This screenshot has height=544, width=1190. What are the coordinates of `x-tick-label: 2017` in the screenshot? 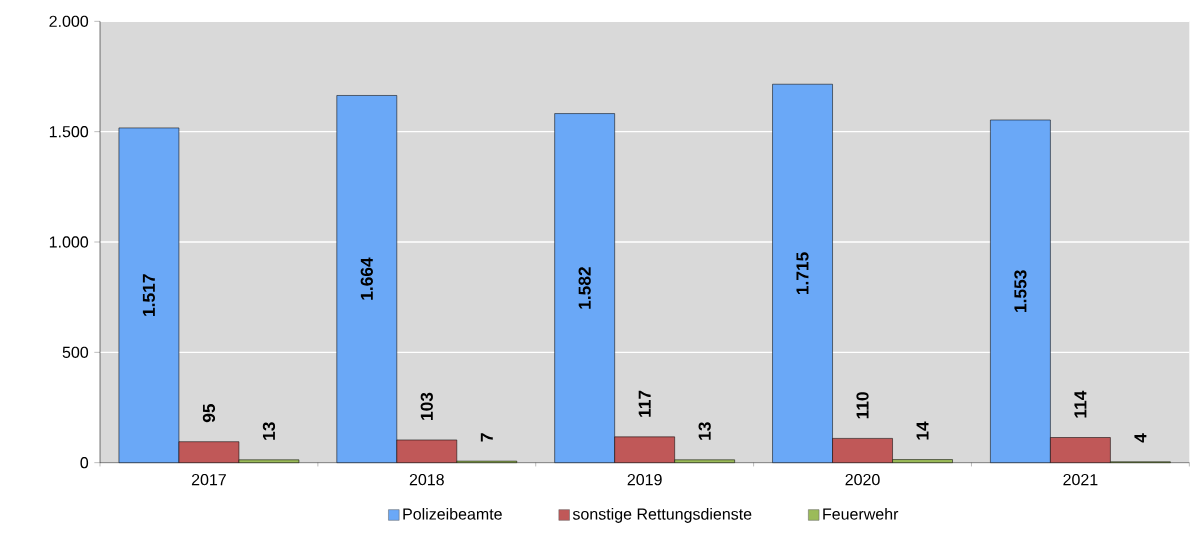 It's located at (208, 479).